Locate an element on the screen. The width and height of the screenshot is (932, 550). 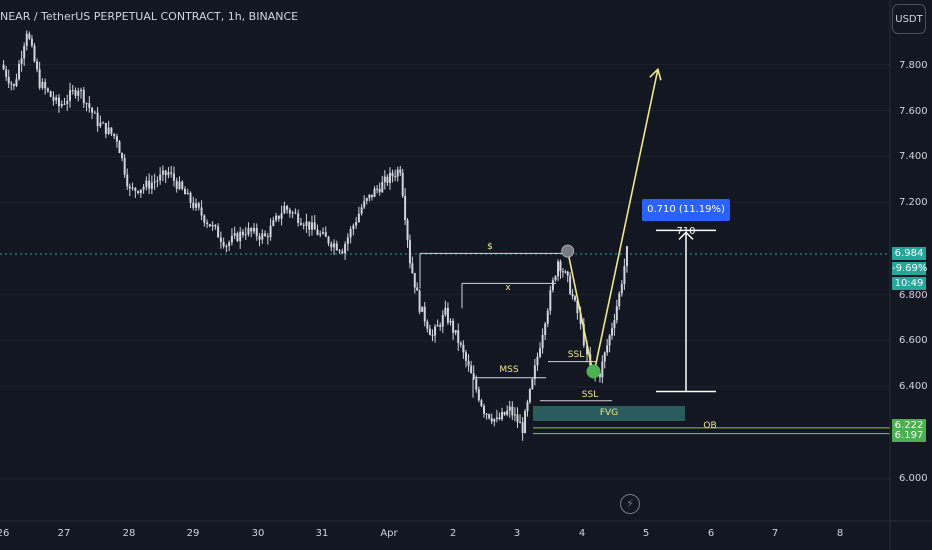
fvg-zone: FVG is located at coordinates (609, 413).